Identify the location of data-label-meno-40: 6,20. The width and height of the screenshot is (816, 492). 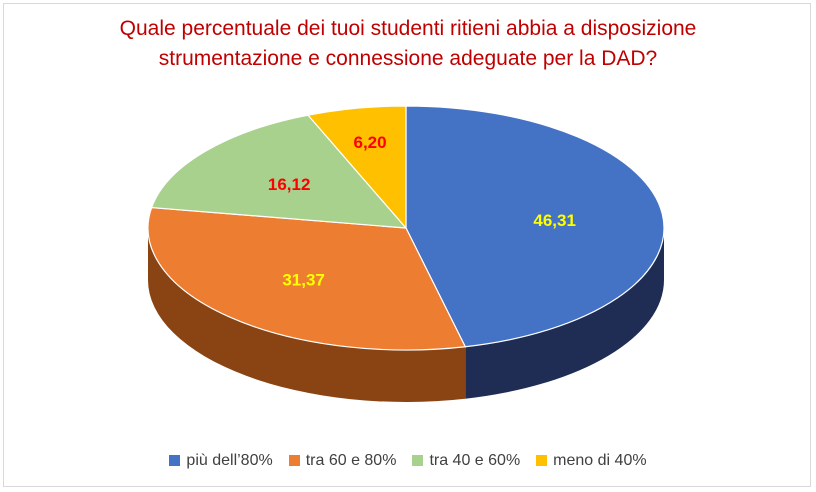
(369, 142).